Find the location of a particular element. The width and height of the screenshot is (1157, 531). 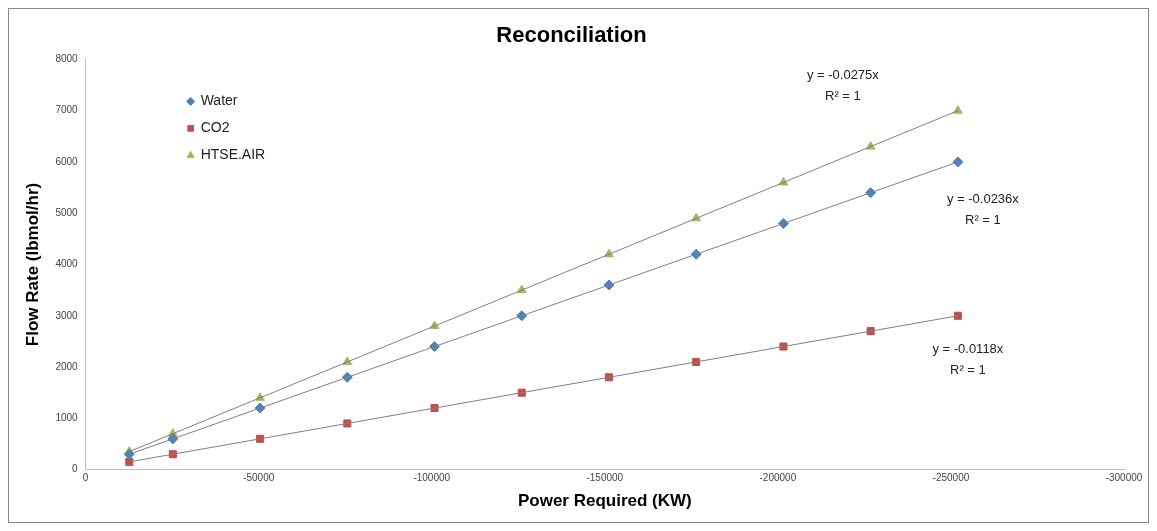

x-tick-label: -50000 is located at coordinates (259, 478).